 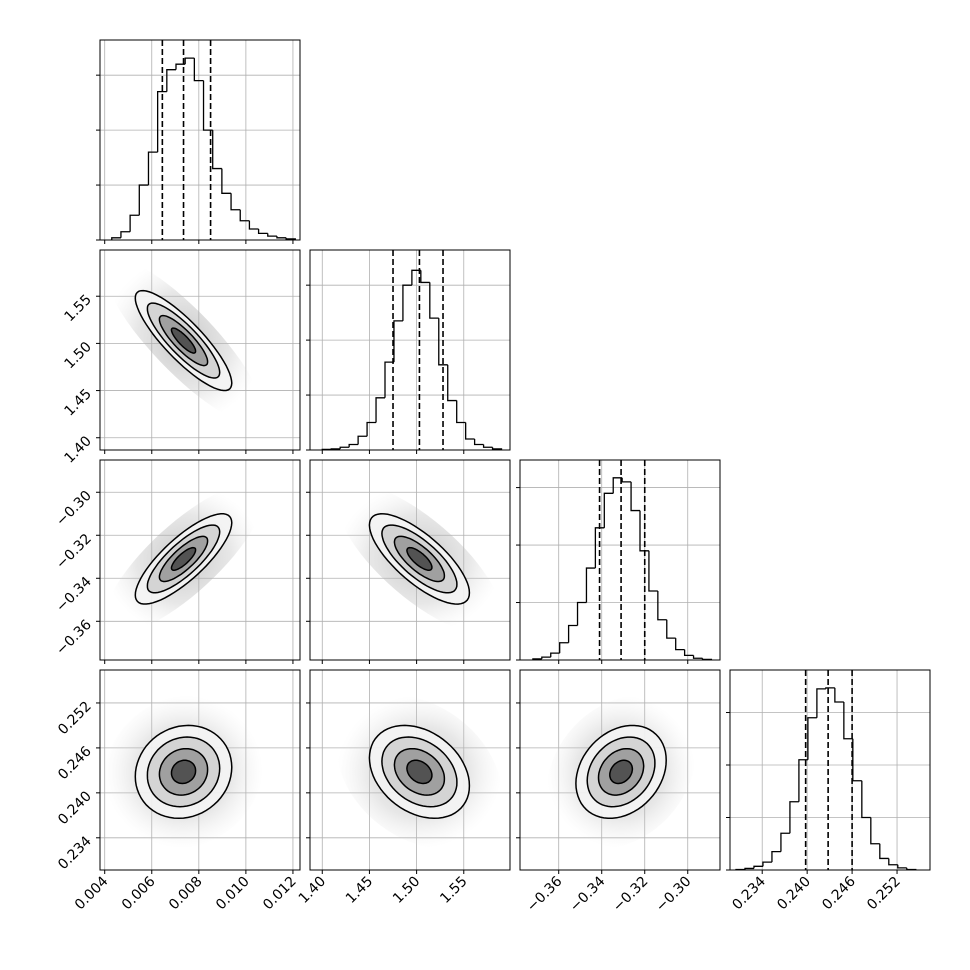 I want to click on y-tick-label: −0.30, so click(x=74, y=509).